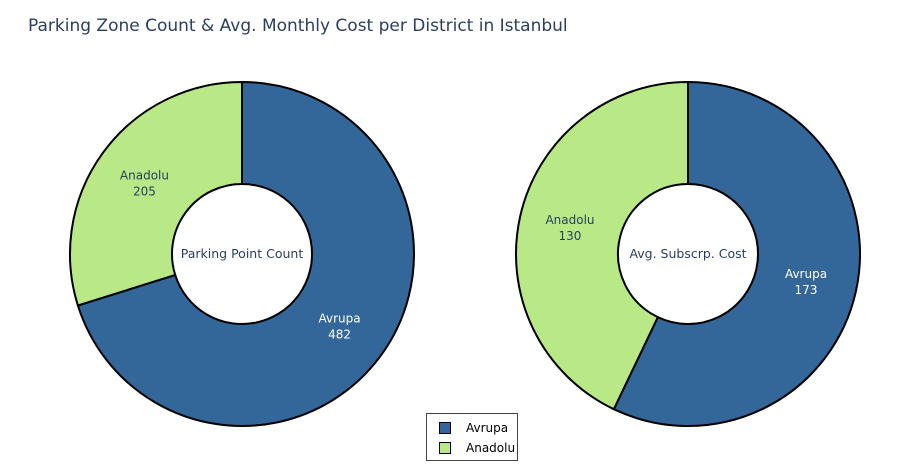 The height and width of the screenshot is (476, 897). Describe the element at coordinates (806, 282) in the screenshot. I see `slice-label-avrupa-2: Avrupa 173` at that location.